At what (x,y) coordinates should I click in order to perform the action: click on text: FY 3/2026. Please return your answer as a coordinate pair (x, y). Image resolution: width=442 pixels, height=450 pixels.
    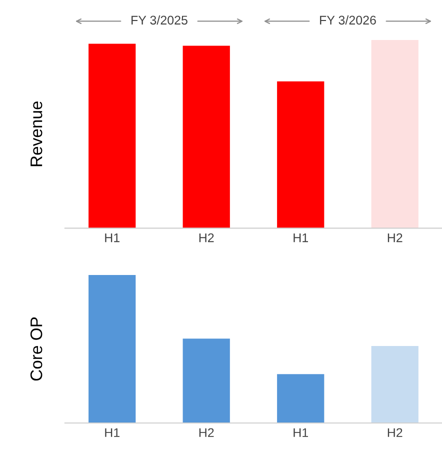
    Looking at the image, I should click on (348, 20).